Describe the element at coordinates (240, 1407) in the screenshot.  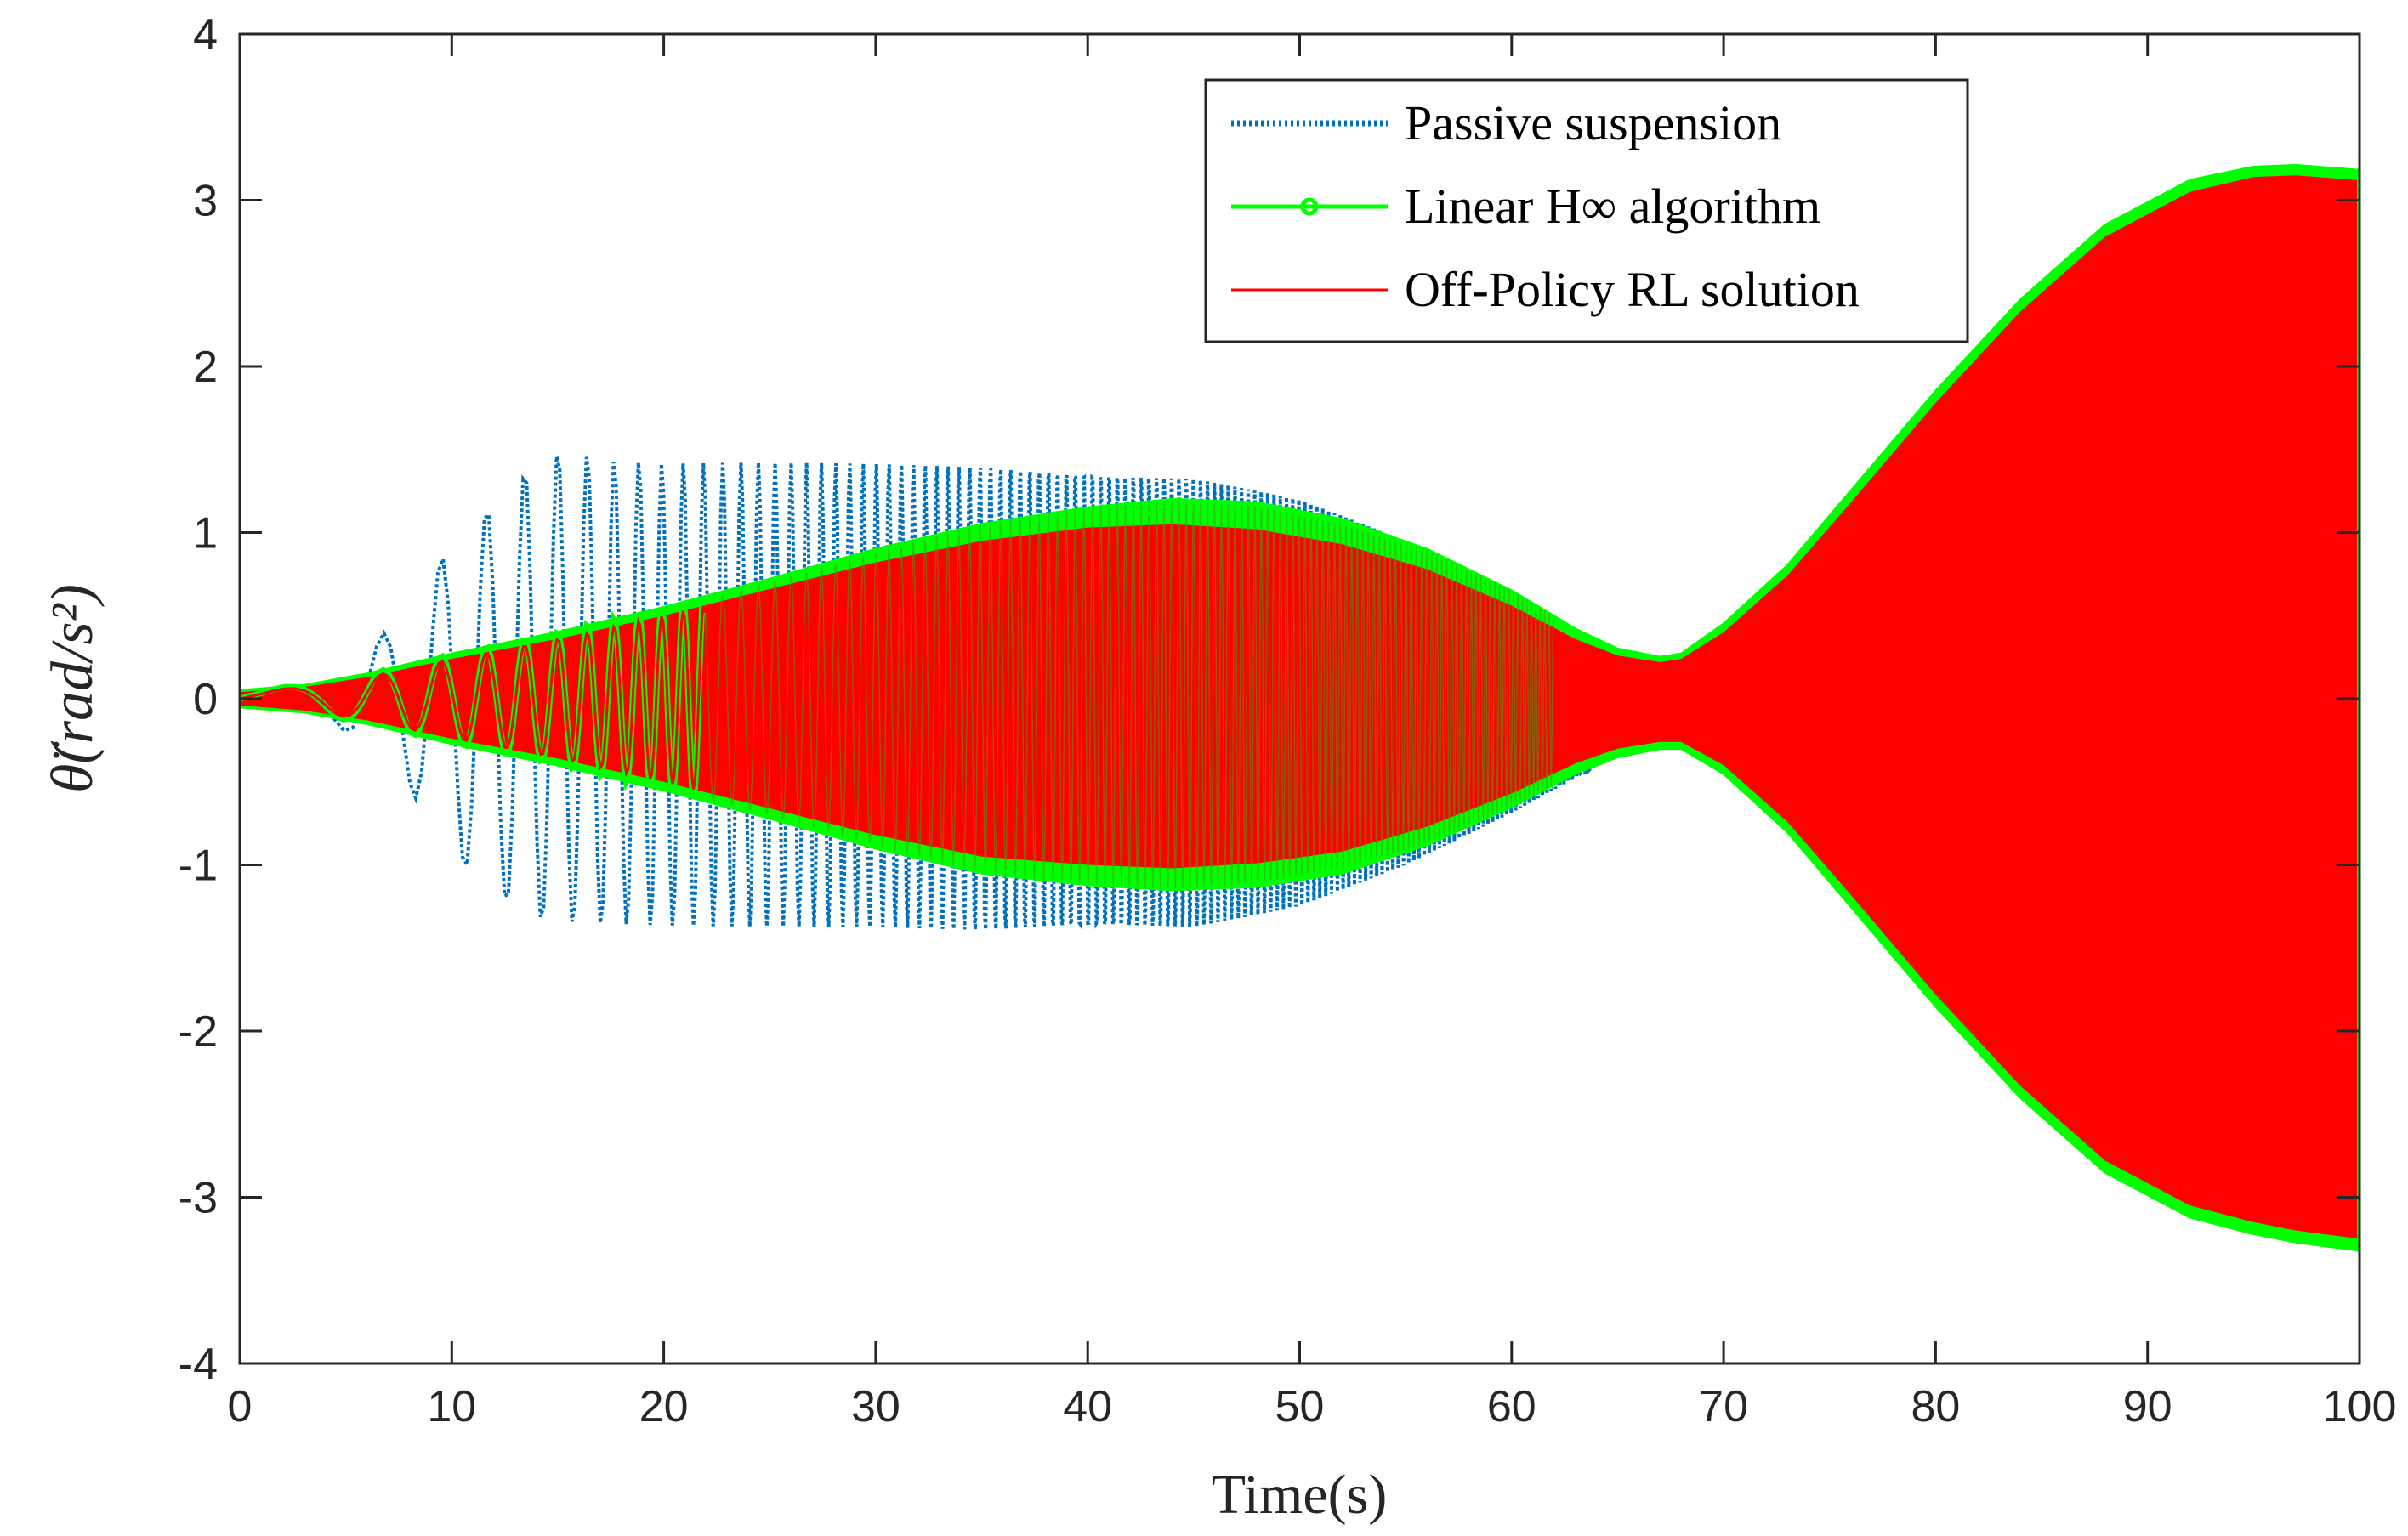
I see `x-tick-label: 0` at that location.